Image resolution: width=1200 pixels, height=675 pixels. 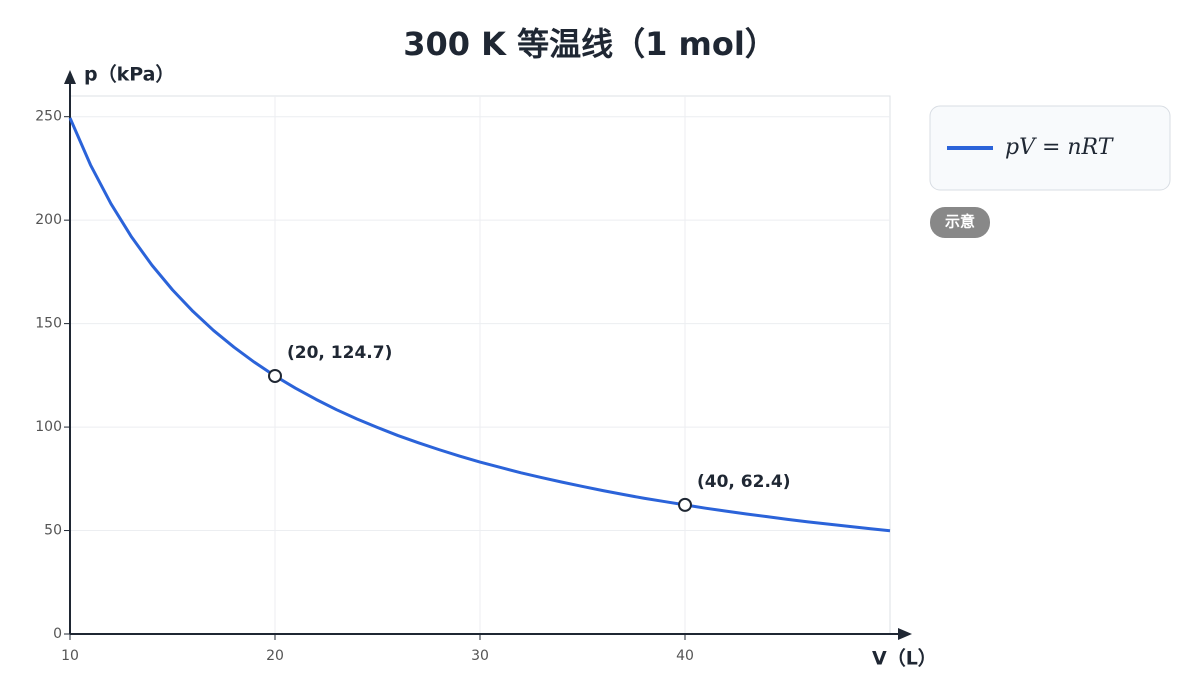 What do you see at coordinates (48, 324) in the screenshot?
I see `y-tick-label: 150` at bounding box center [48, 324].